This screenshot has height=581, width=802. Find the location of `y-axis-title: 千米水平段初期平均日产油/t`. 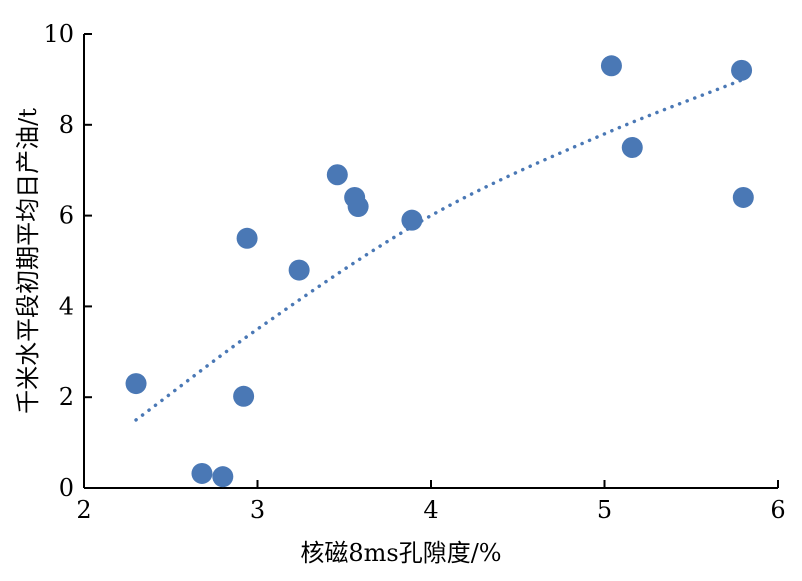

y-axis-title: 千米水平段初期平均日产油/t is located at coordinates (28, 261).